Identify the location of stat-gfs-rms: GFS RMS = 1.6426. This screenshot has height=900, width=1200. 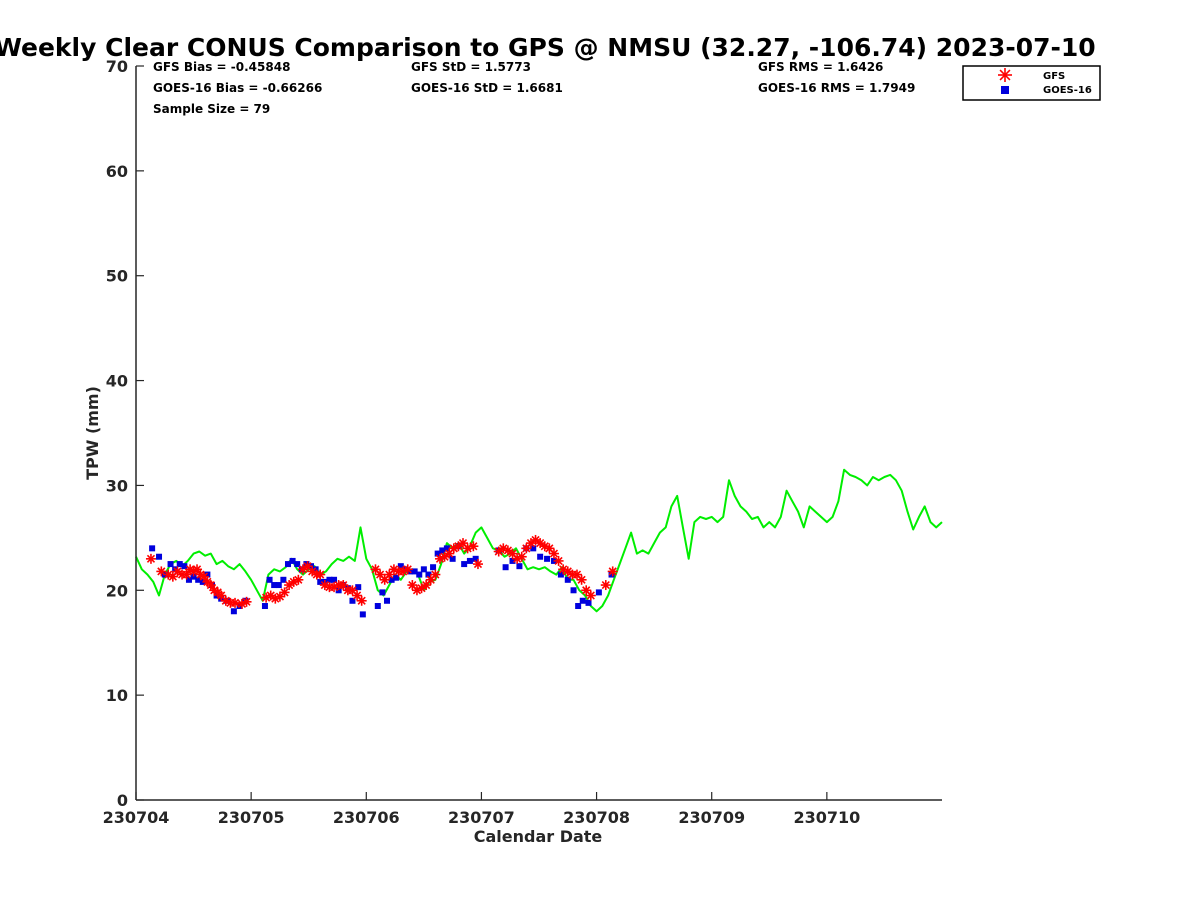
(820, 67).